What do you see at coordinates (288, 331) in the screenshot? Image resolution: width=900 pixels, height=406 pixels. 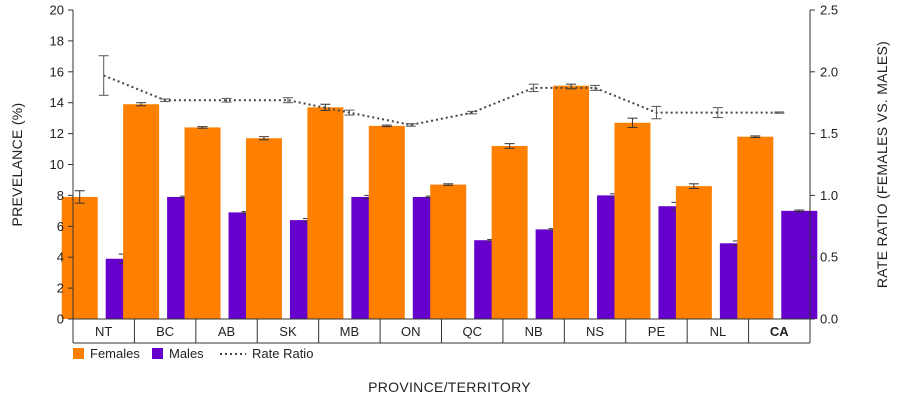 I see `x-tick-label-sk: SK` at bounding box center [288, 331].